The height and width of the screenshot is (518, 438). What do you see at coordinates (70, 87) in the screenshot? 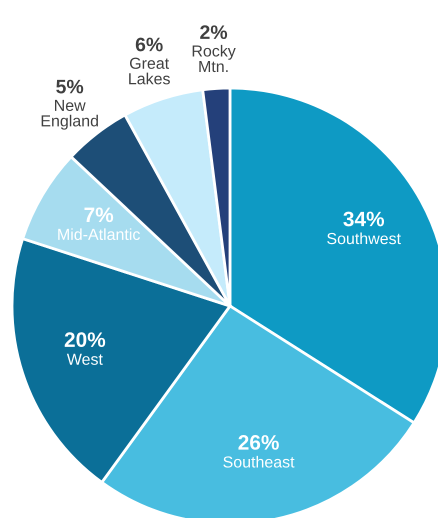
I see `data-label: 5%` at bounding box center [70, 87].